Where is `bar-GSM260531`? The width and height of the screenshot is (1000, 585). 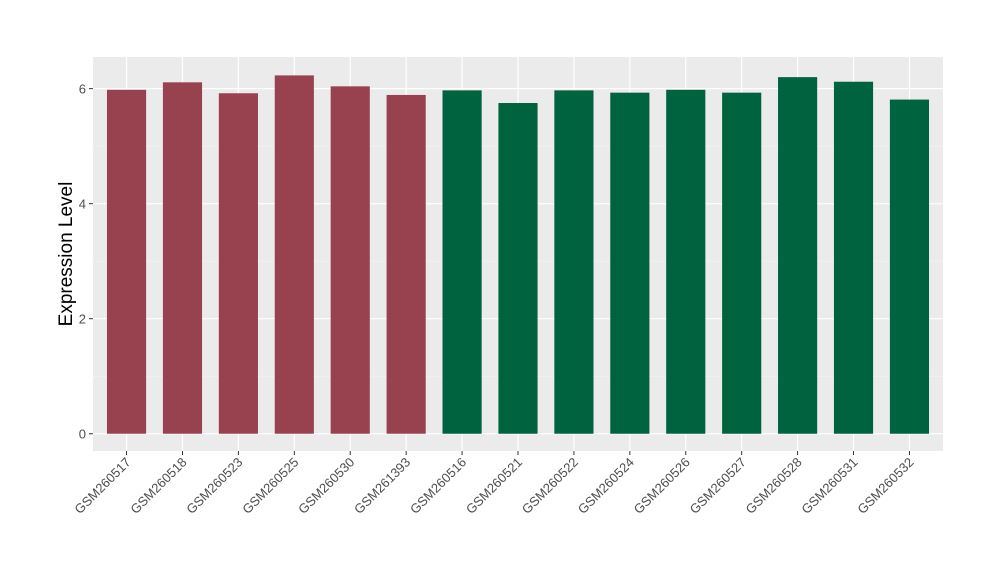
bar-GSM260531 is located at coordinates (853, 257).